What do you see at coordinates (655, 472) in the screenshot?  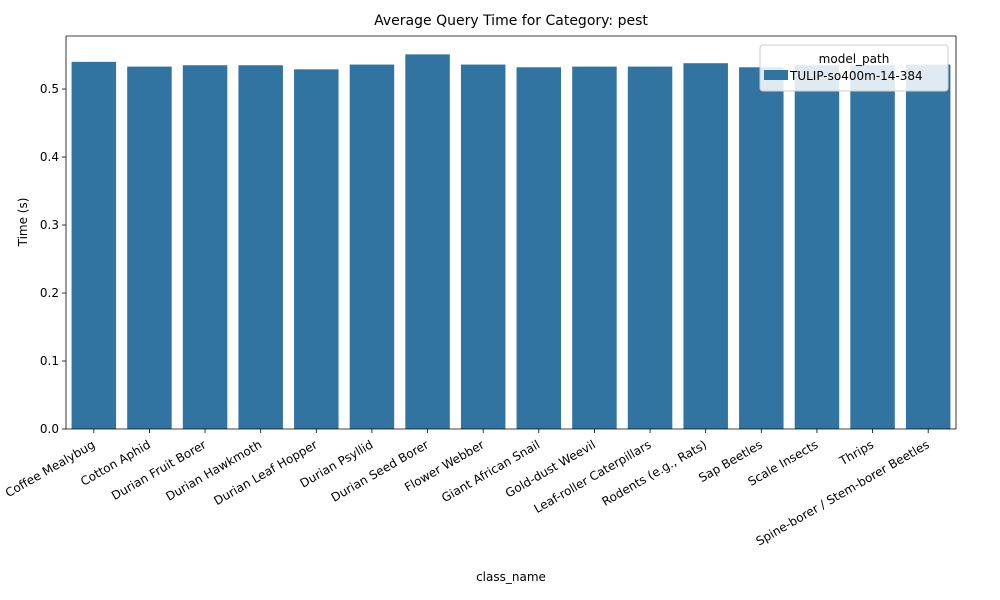 I see `x-tick-label-11: Rodents (e.g., Rats)` at bounding box center [655, 472].